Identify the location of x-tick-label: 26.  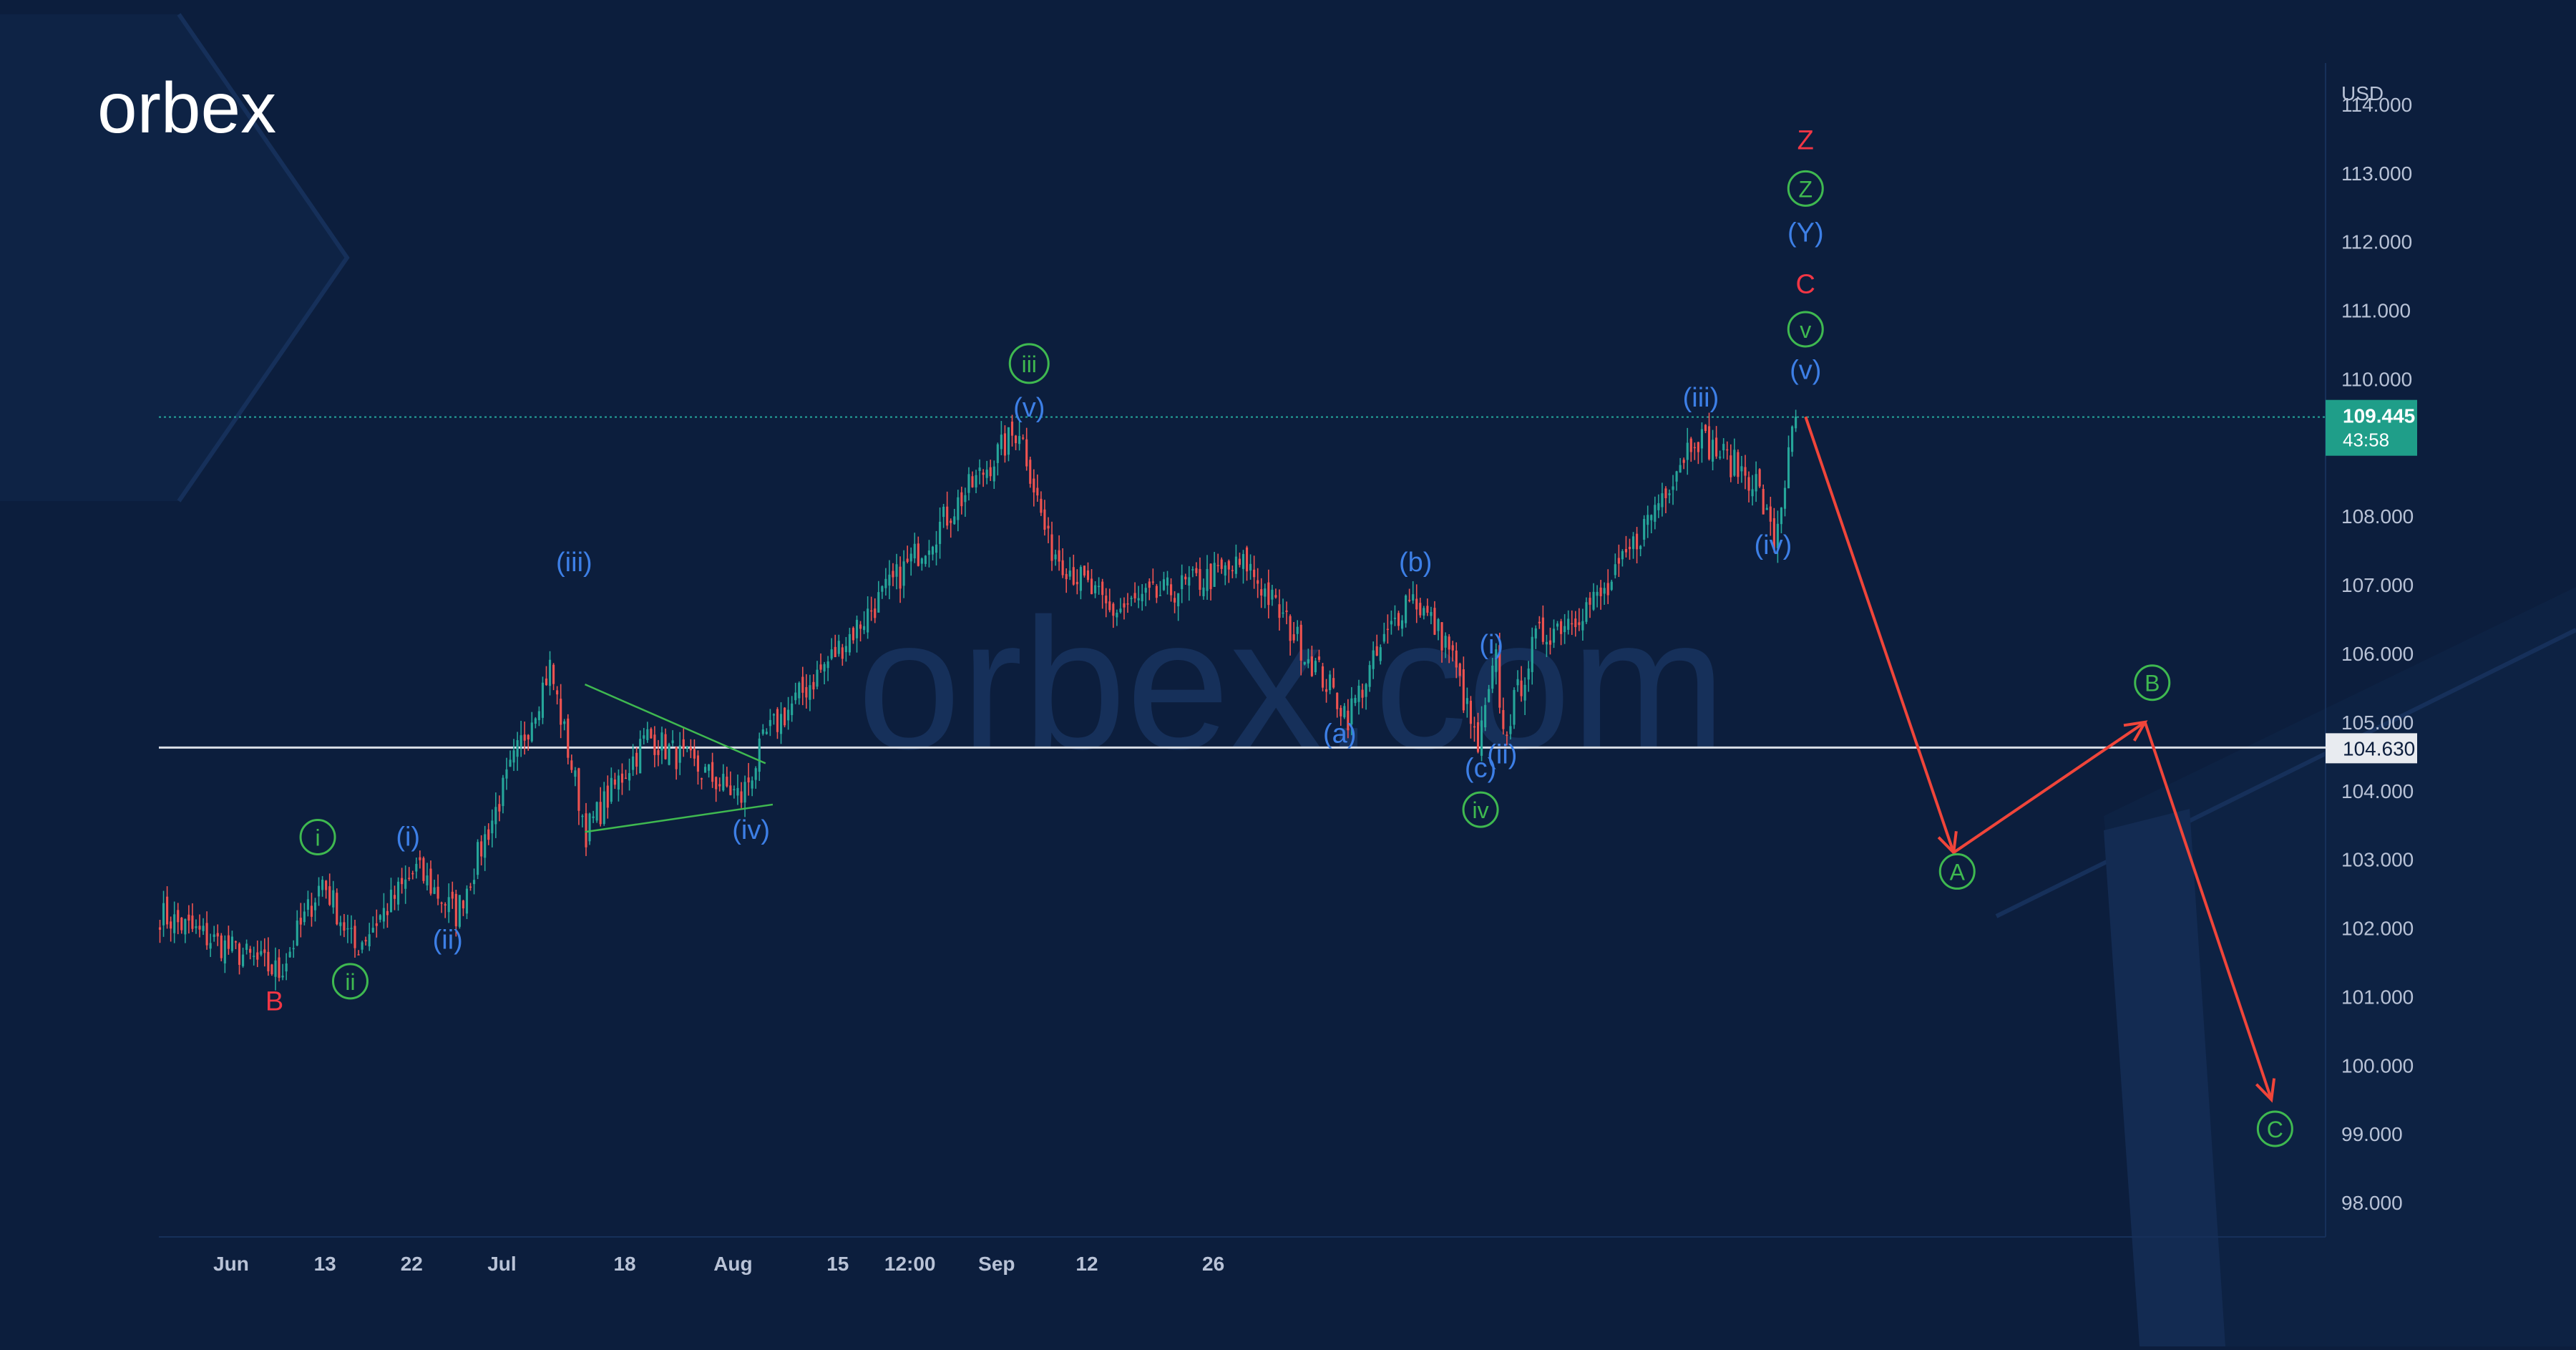
(1213, 1264).